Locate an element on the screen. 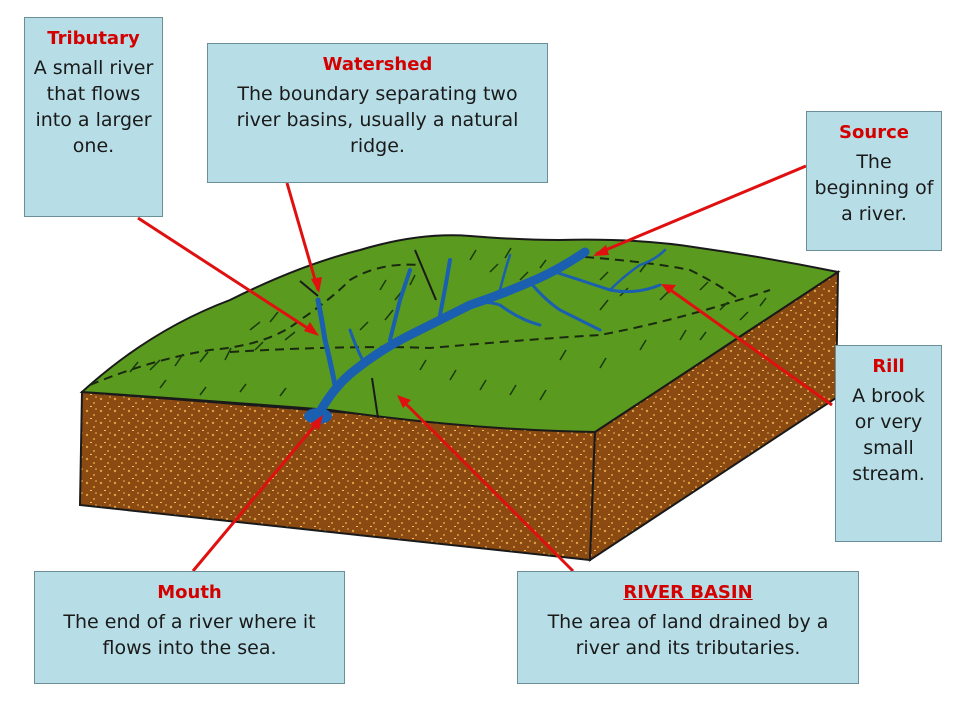 The width and height of the screenshot is (960, 720). rill-title: Rill is located at coordinates (888, 366).